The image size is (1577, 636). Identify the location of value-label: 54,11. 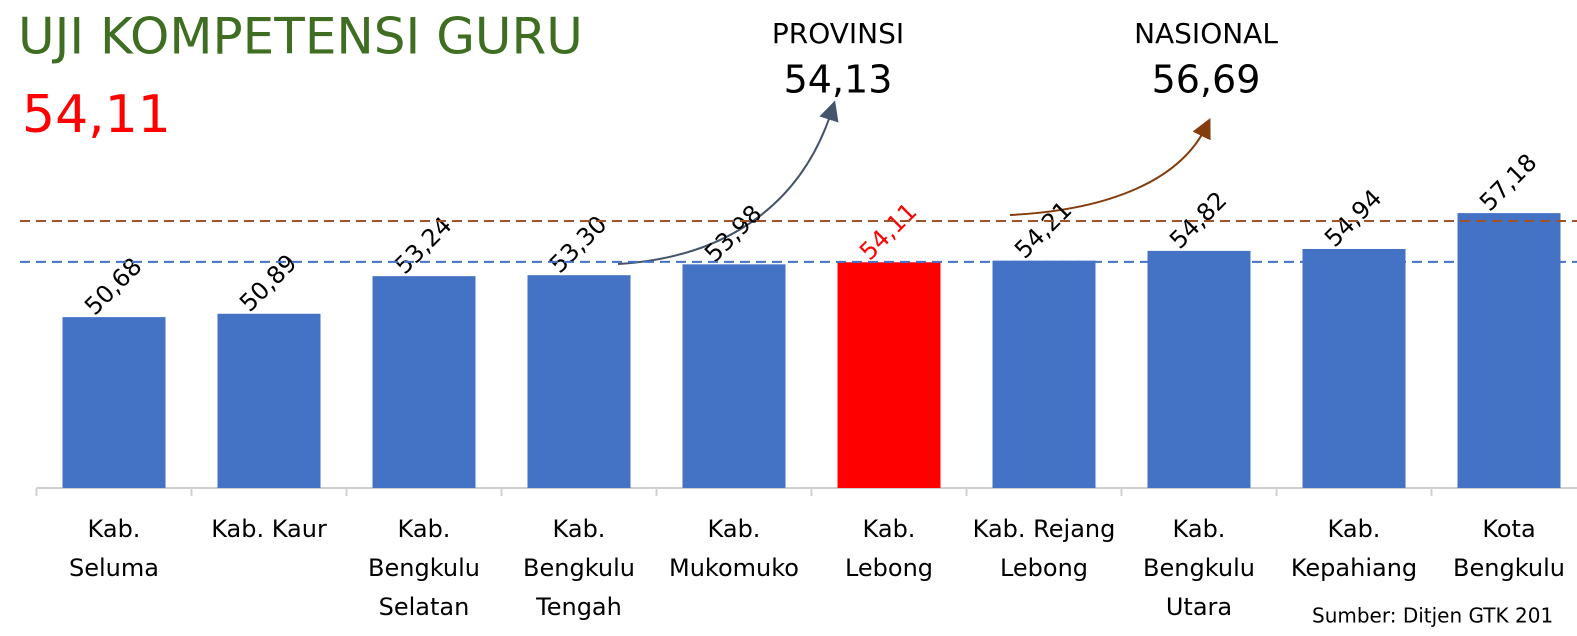
(888, 231).